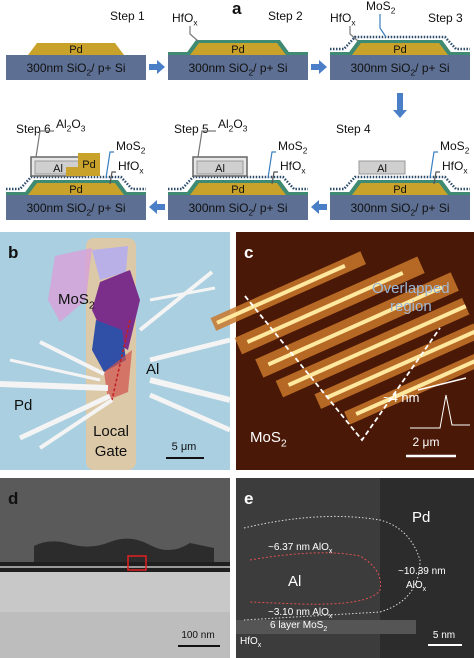  I want to click on label-part: ~3.10 nm AlO, so click(298, 612).